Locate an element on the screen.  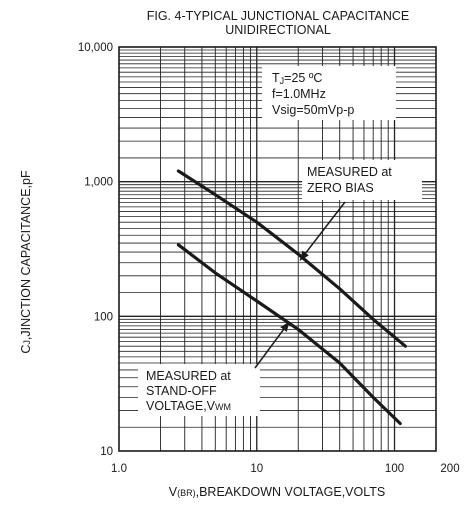
test-conditions-box: TJ=25 ºC f=1.0MHz Vsig=50mVp-p is located at coordinates (329, 93).